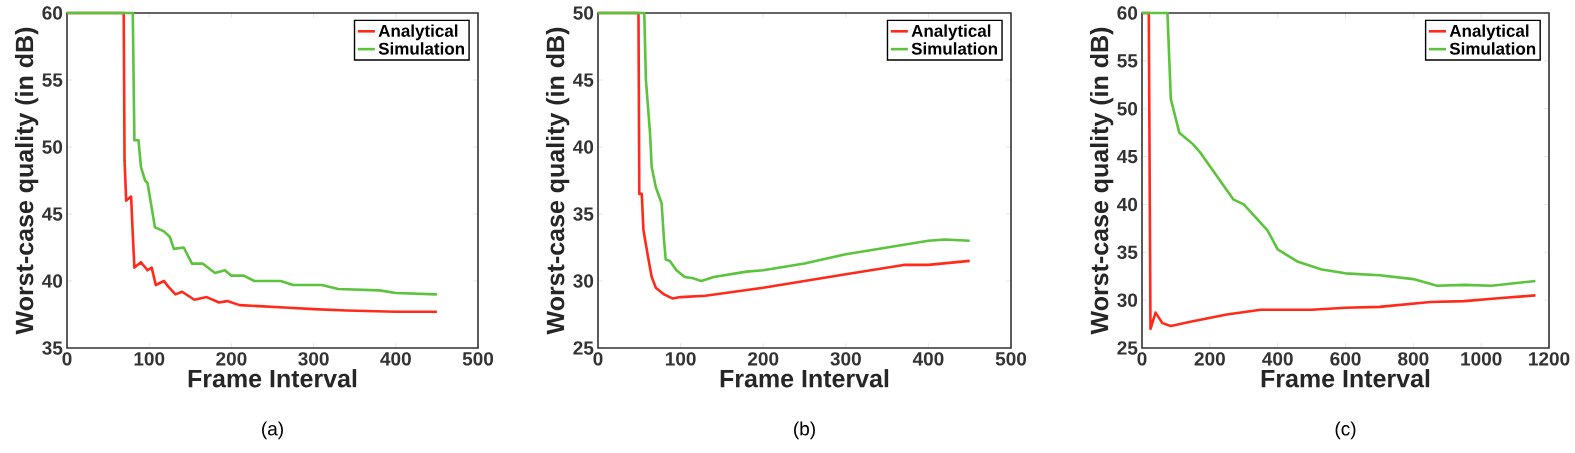  I want to click on text: (c), so click(1345, 430).